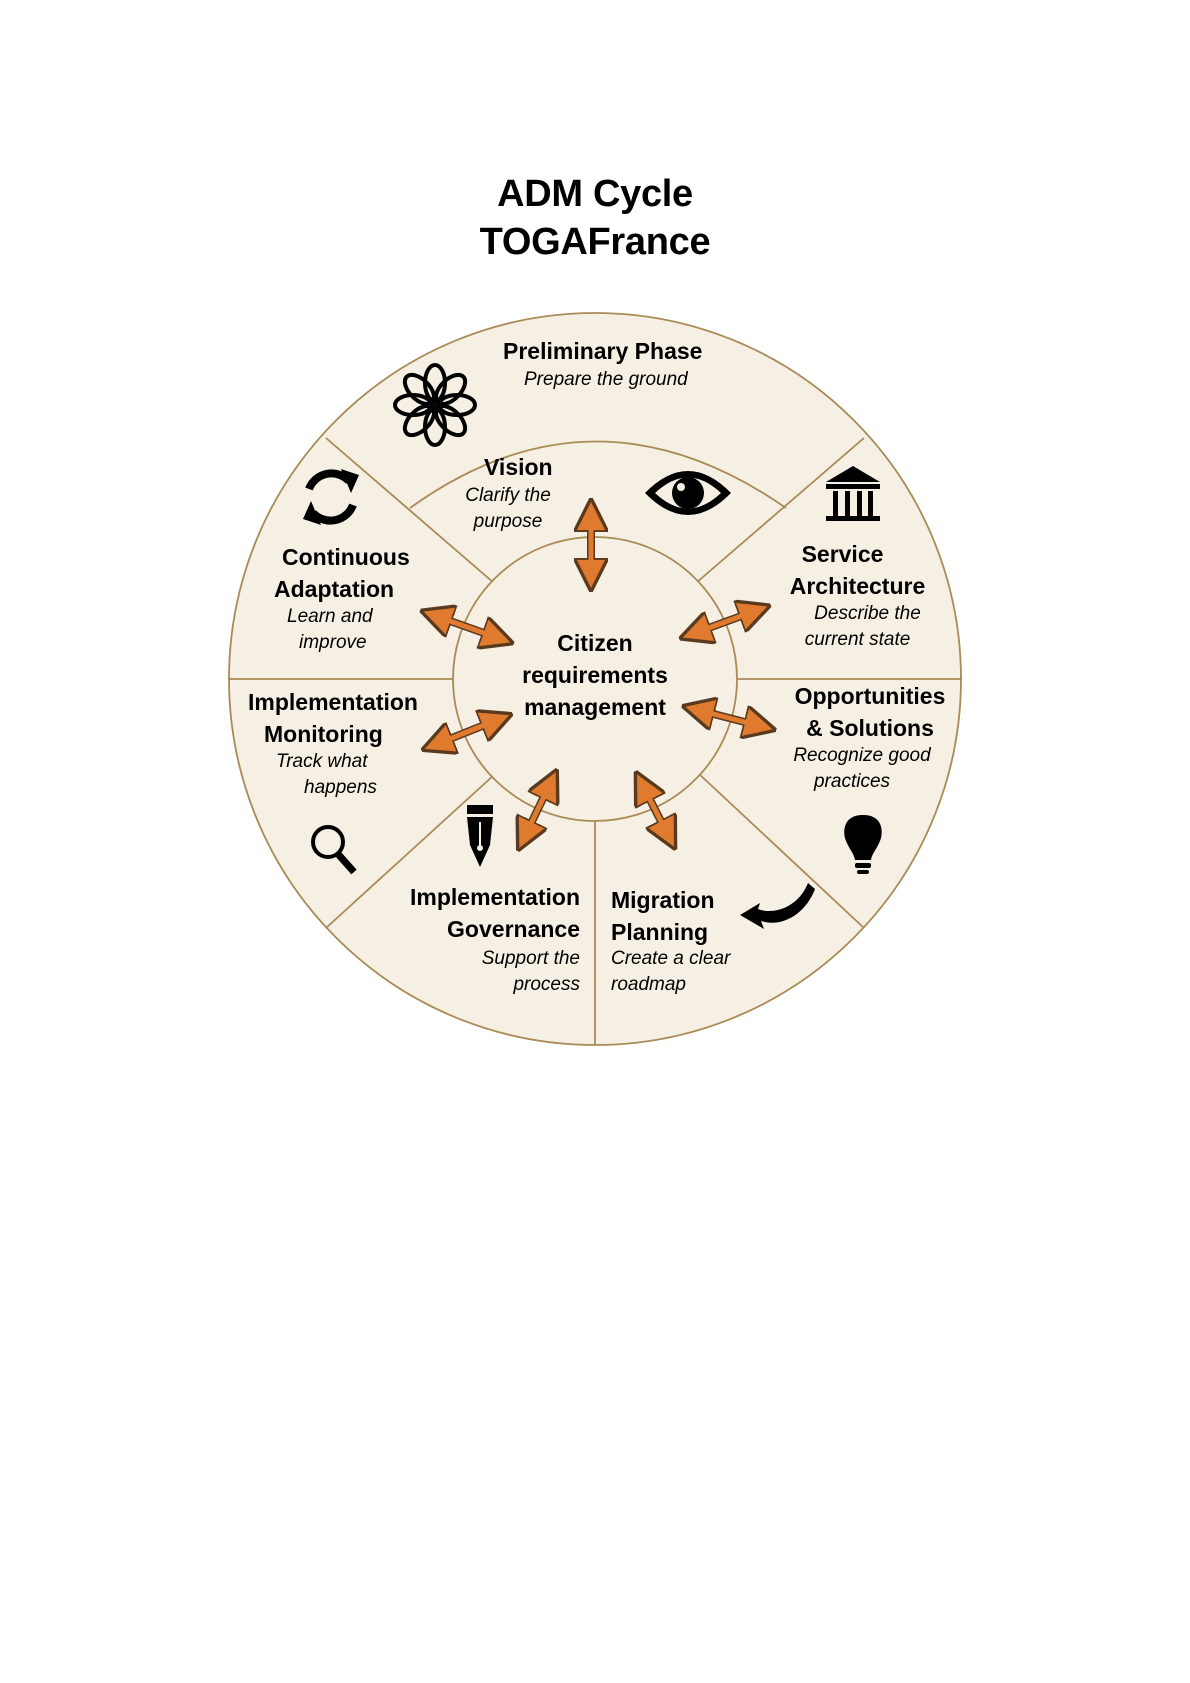 The height and width of the screenshot is (1683, 1190). Describe the element at coordinates (333, 642) in the screenshot. I see `adaptation-subtitle-line-2: improve` at that location.